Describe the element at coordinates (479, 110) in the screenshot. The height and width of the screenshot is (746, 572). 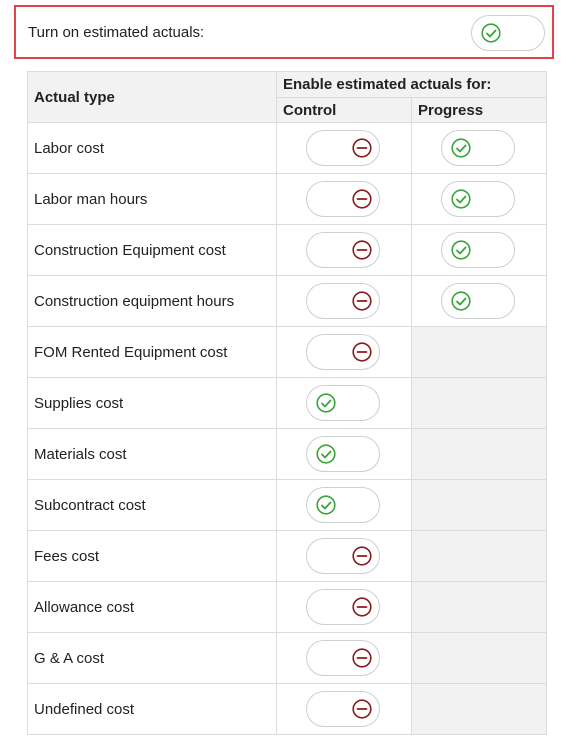
I see `progress-column-header: Progress` at that location.